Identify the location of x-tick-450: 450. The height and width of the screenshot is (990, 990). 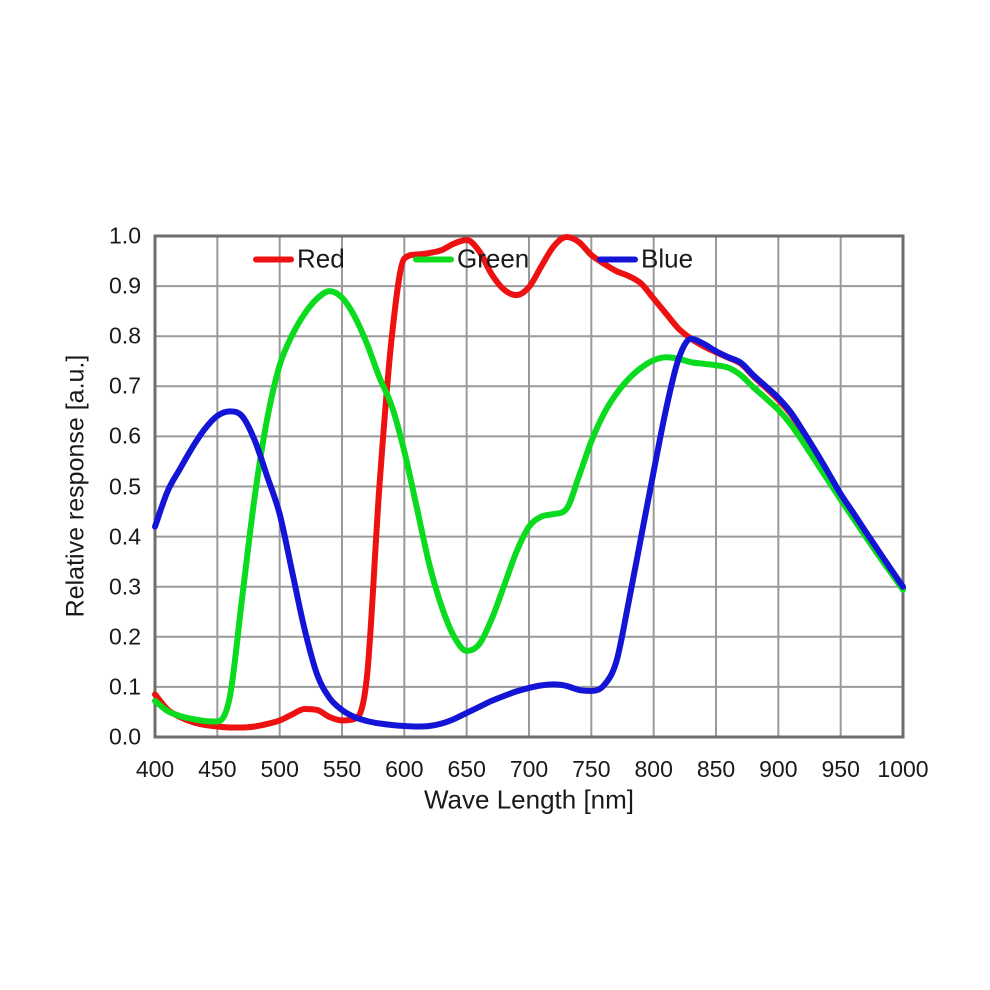
(217, 769).